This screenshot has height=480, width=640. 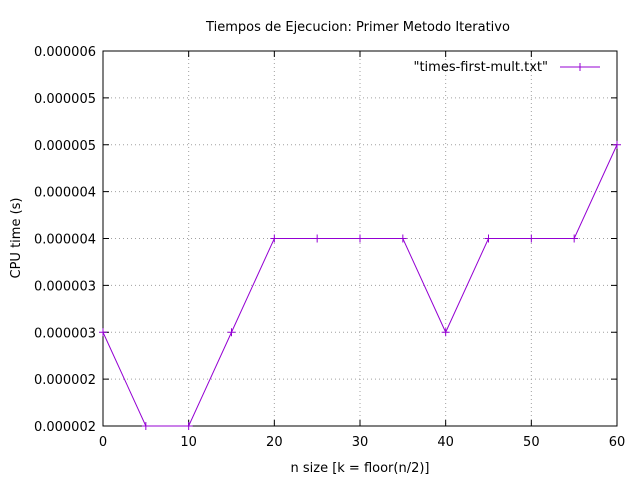 I want to click on x-axis-label: n size [k = floor(n/2)], so click(x=359, y=468).